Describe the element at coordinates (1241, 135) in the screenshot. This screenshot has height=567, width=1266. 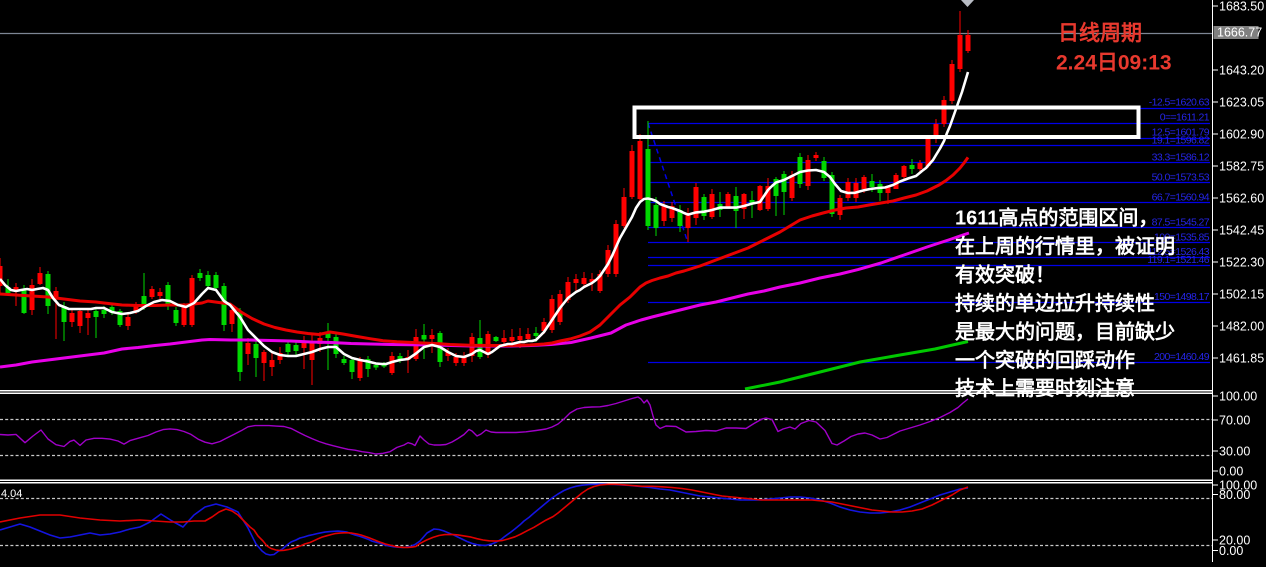
I see `svg-text: 1602.90` at that location.